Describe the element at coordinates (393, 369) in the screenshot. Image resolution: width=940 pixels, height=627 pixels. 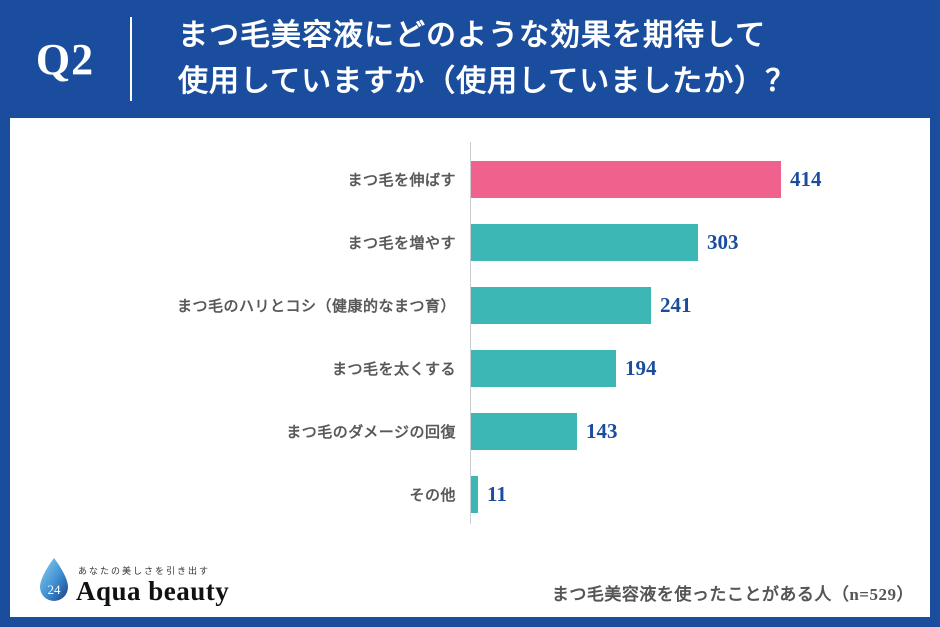
I see `category-label: まつ毛を太くする` at that location.